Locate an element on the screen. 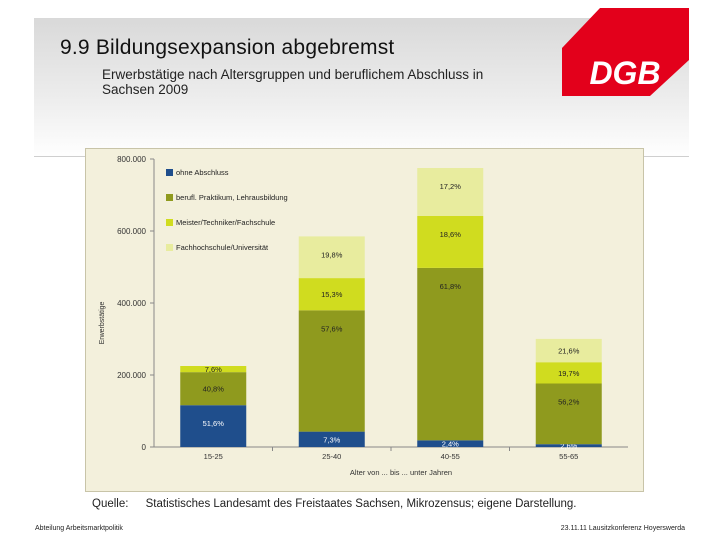 Image resolution: width=720 pixels, height=540 pixels. legend-label: Fachhochschule/Universität is located at coordinates (222, 247).